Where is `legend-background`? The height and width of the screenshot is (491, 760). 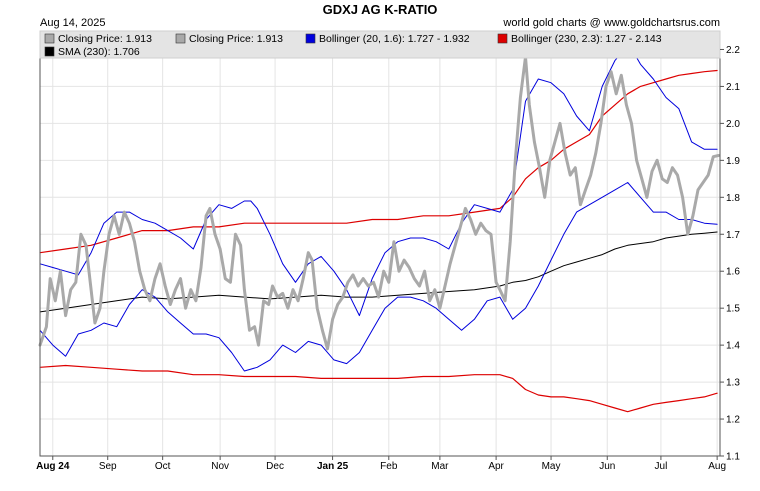 legend-background is located at coordinates (380, 44).